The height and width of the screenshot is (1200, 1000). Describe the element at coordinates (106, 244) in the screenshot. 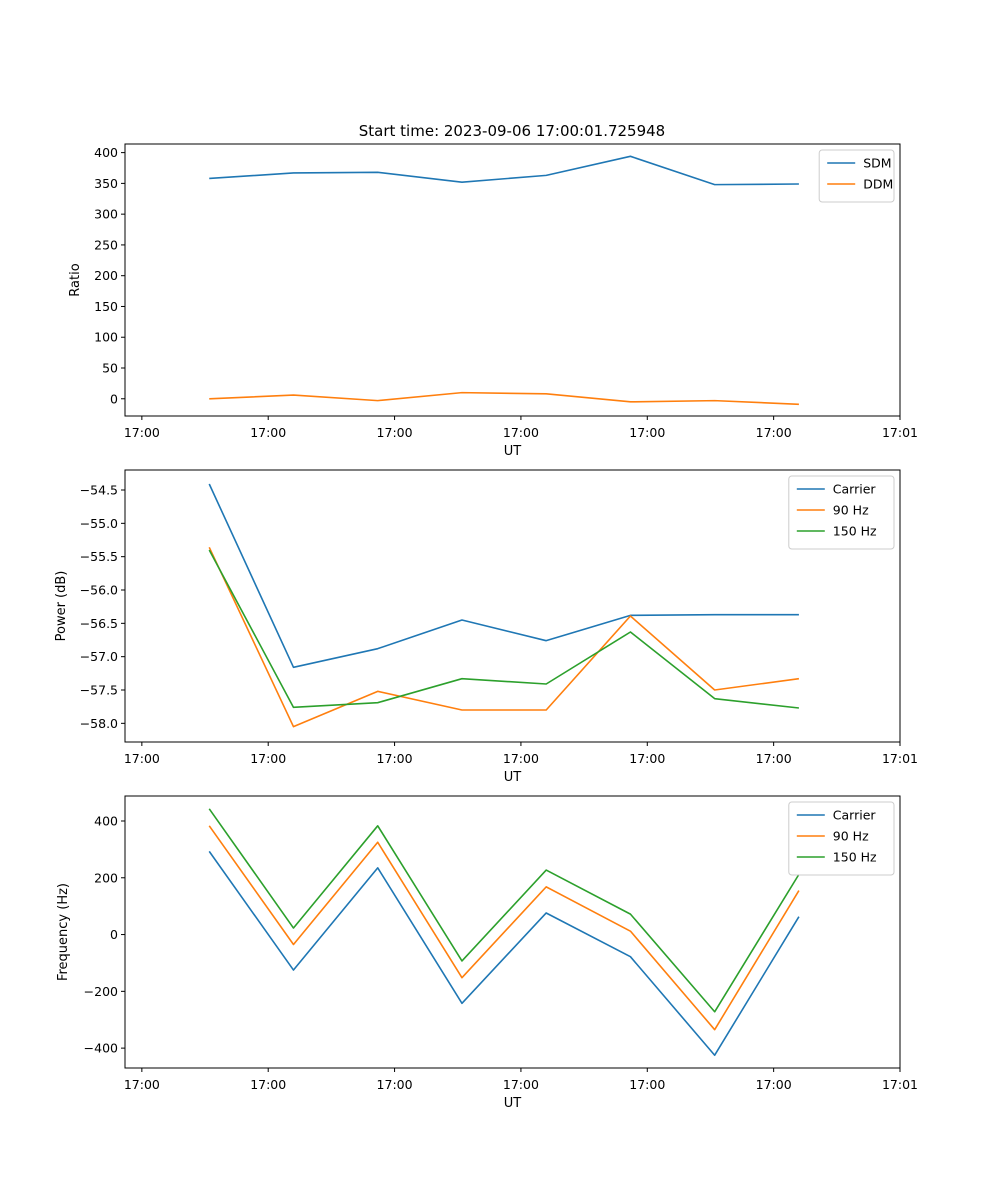

I see `y-tick-label: 250` at that location.